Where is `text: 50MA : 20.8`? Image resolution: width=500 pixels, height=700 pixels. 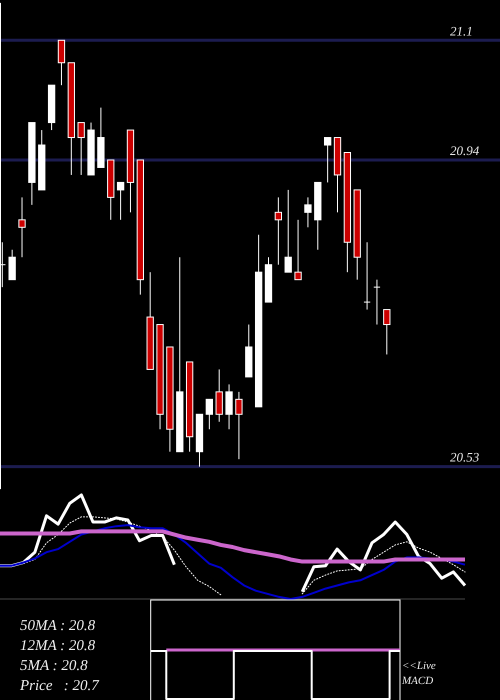 text: 50MA : 20.8 is located at coordinates (58, 626).